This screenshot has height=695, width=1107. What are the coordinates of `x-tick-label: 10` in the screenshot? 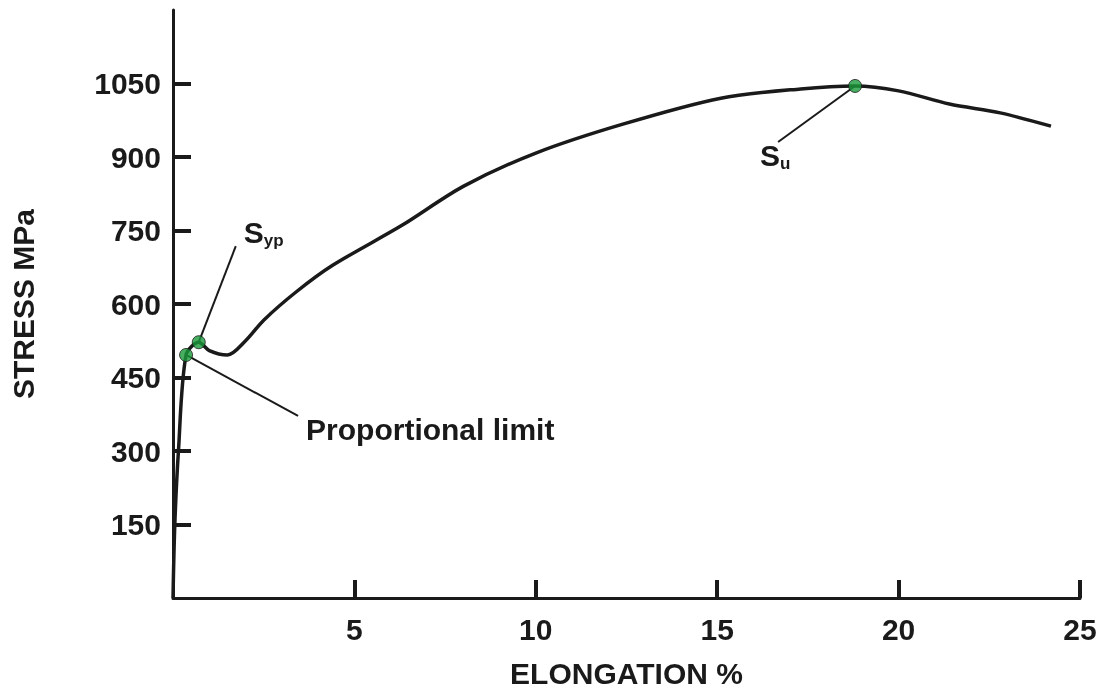 It's located at (536, 629).